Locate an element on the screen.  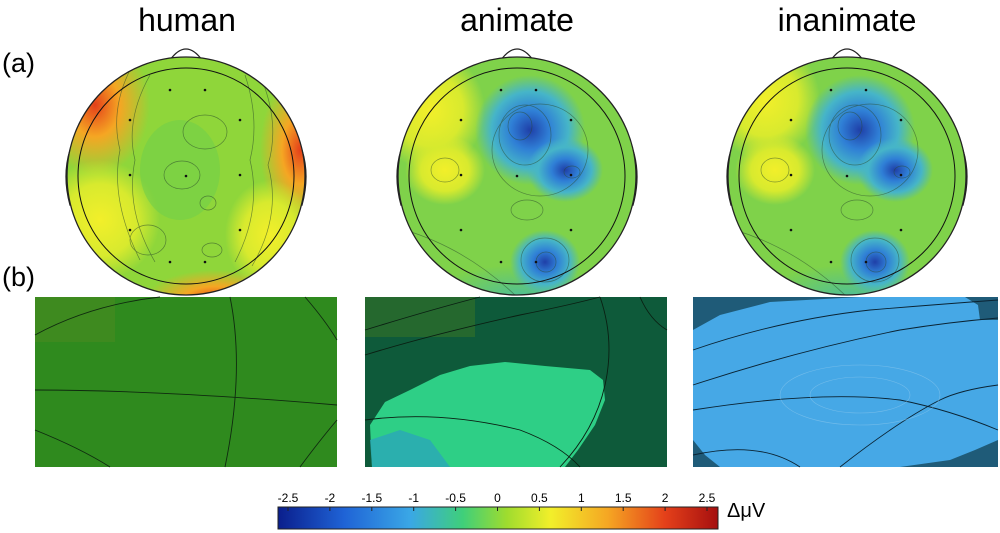
colorbar-tick-label: -1.5 is located at coordinates (371, 498).